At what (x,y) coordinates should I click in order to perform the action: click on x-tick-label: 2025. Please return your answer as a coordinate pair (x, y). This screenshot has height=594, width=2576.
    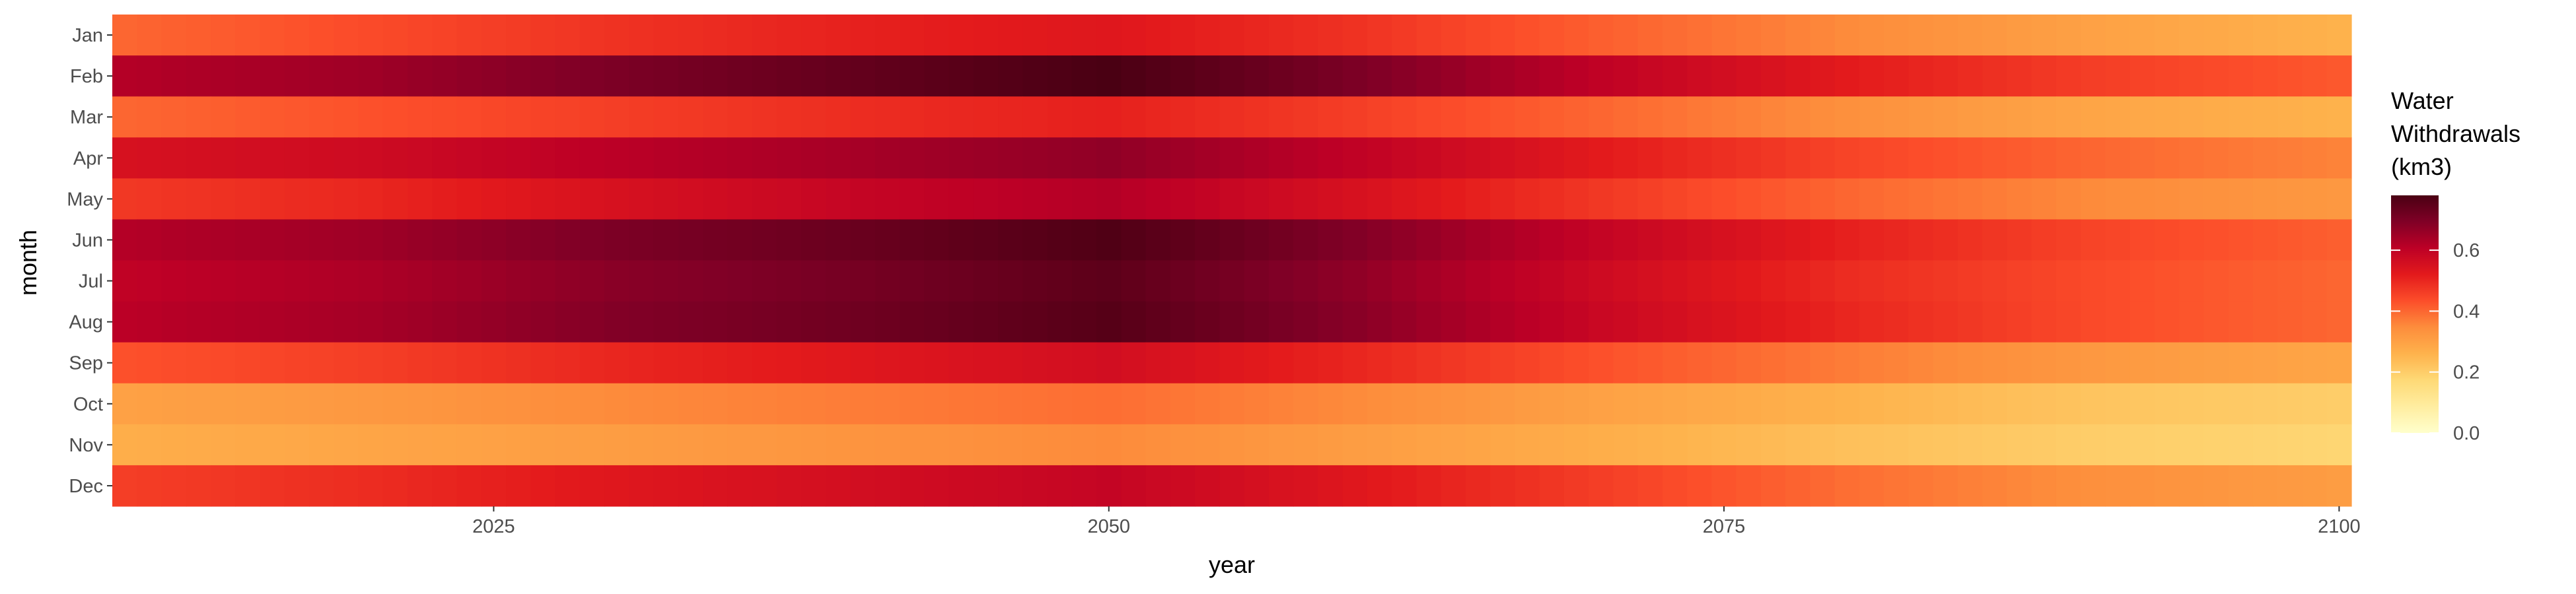
    Looking at the image, I should click on (493, 526).